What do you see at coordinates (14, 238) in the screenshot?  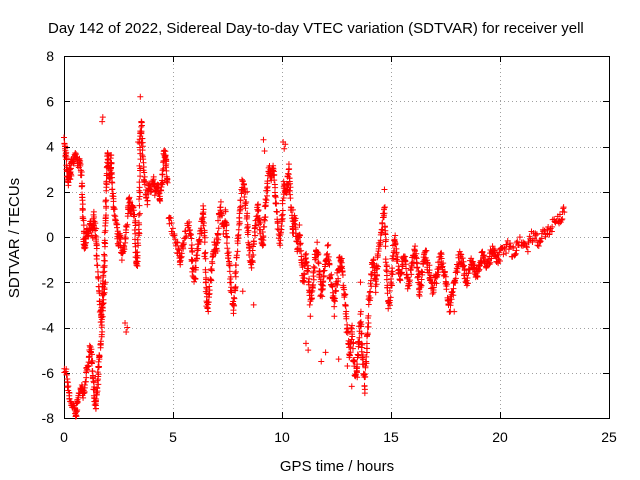 I see `y-axis-label: SDTVAR / TECUs` at bounding box center [14, 238].